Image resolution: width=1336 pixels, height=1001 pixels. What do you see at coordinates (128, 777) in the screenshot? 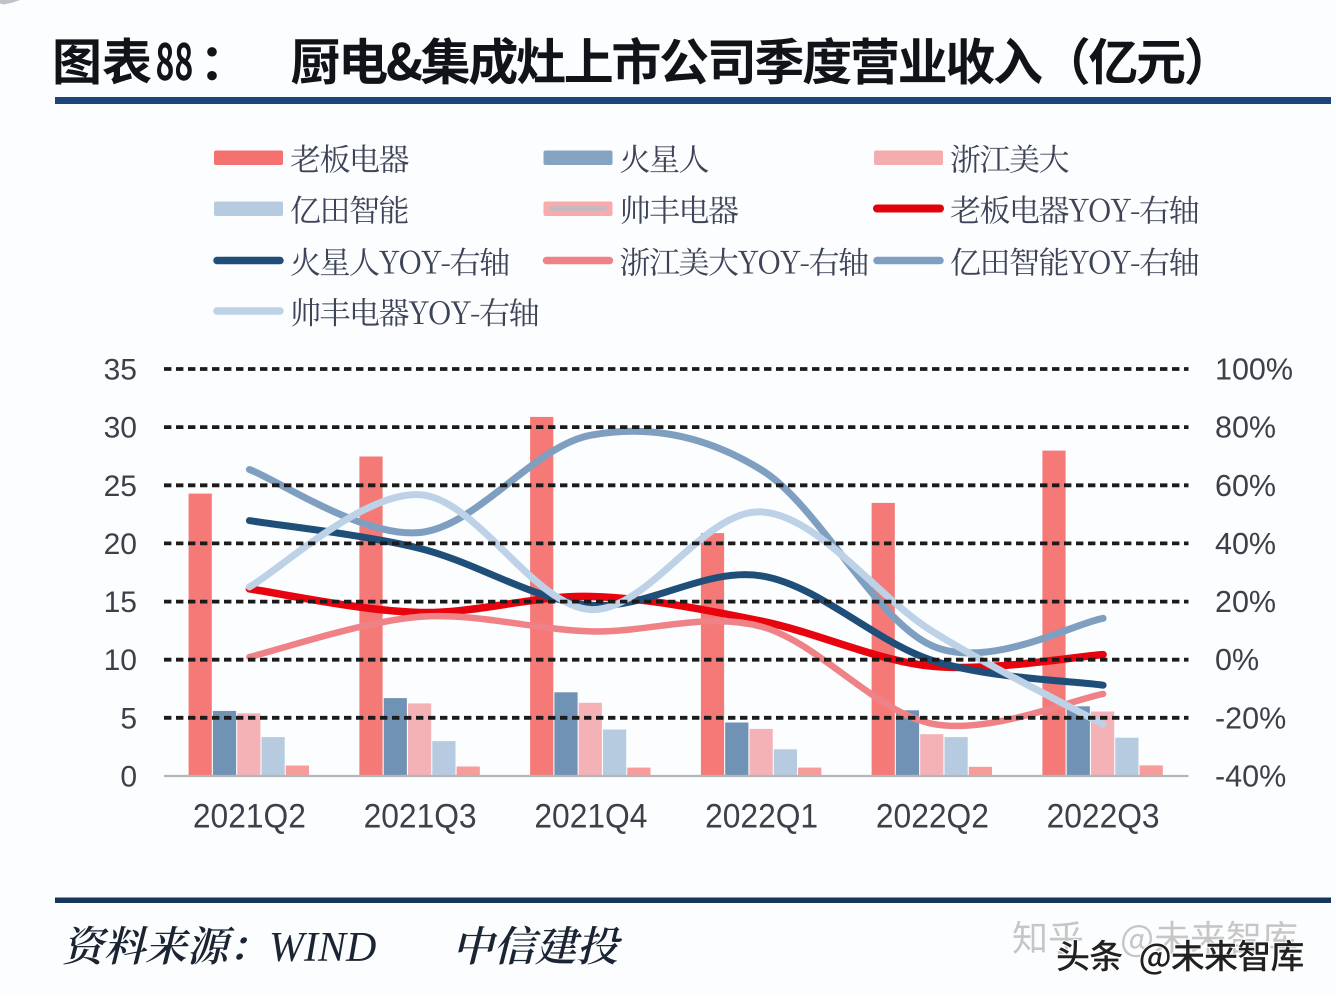
I see `svg-text: 0` at bounding box center [128, 777].